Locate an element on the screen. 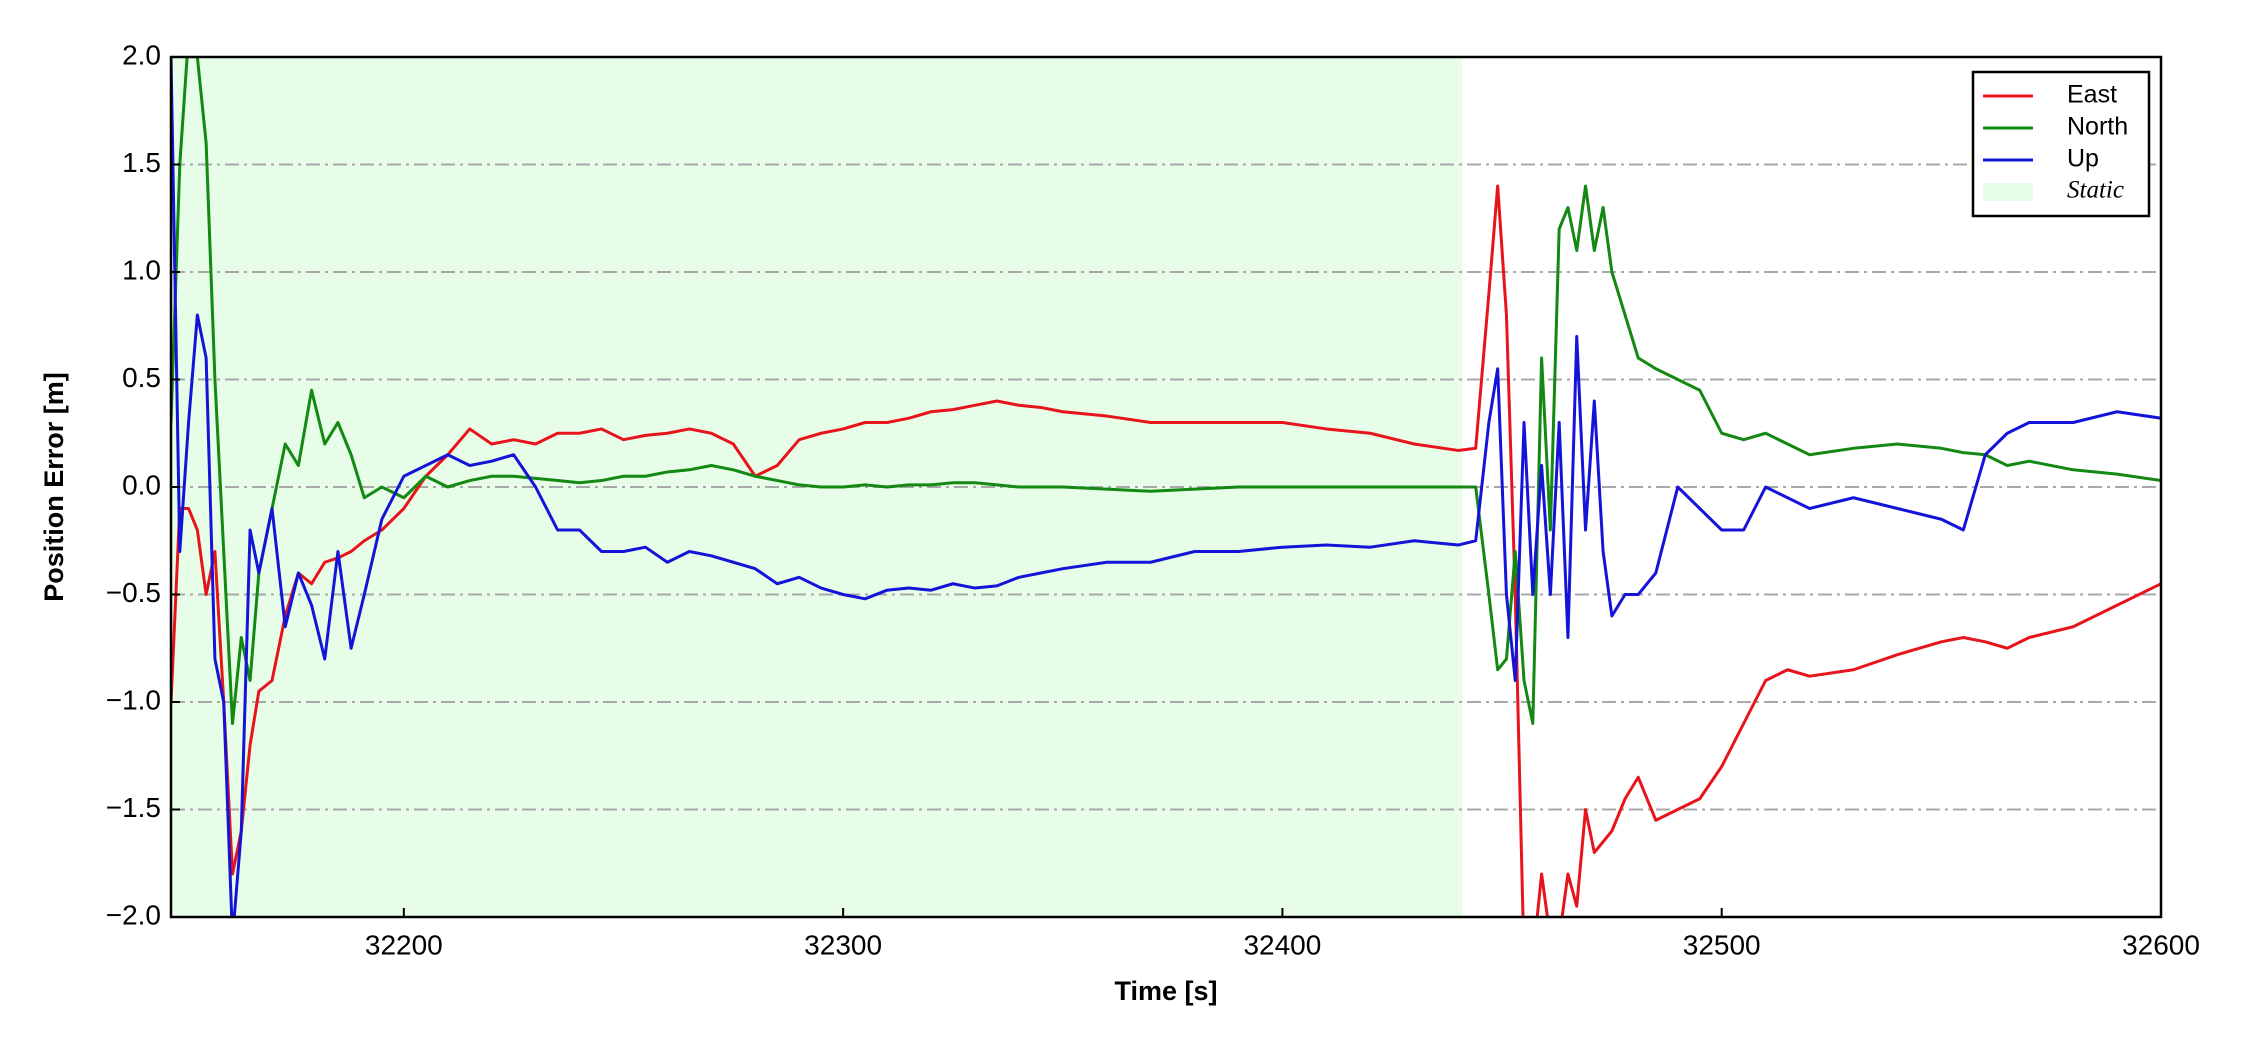 The image size is (2250, 1050). legend-swatch is located at coordinates (2008, 192).